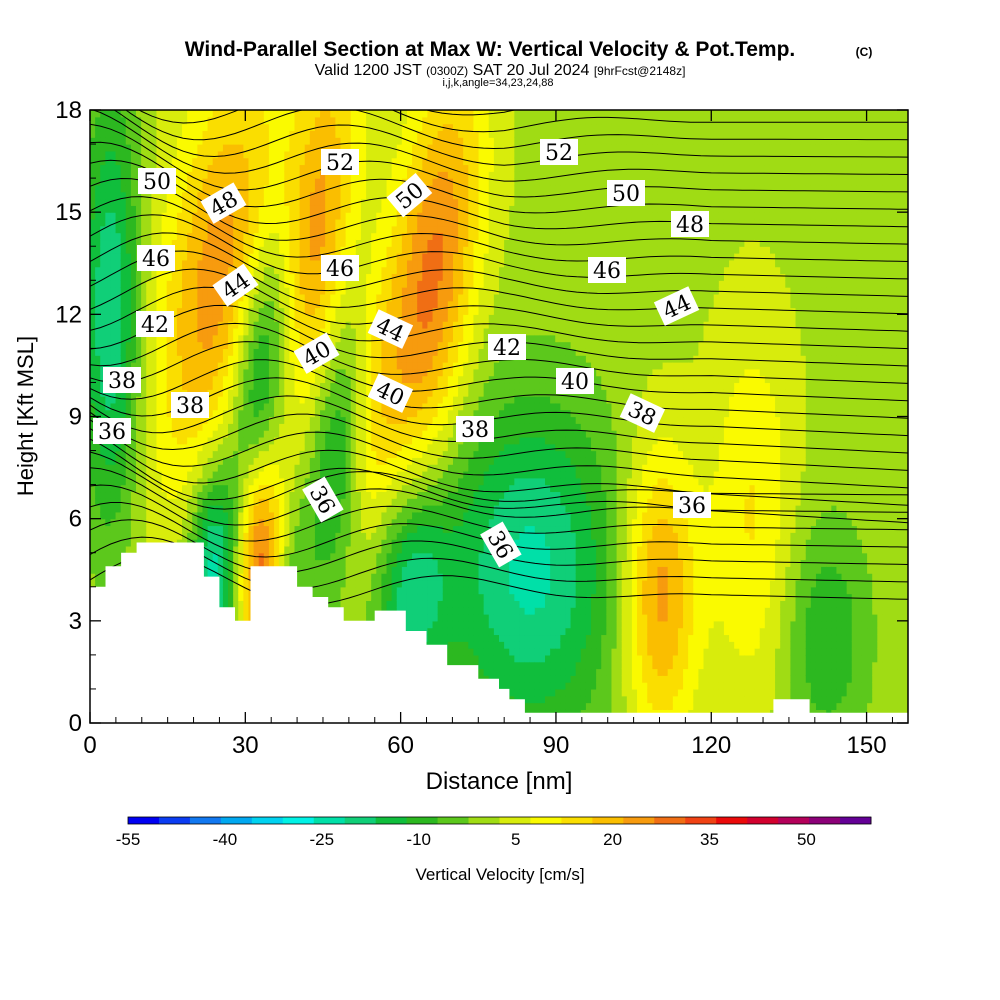 The width and height of the screenshot is (1000, 1000). What do you see at coordinates (640, 71) in the screenshot?
I see `forecast-info: [9hrFcst@2148z]` at bounding box center [640, 71].